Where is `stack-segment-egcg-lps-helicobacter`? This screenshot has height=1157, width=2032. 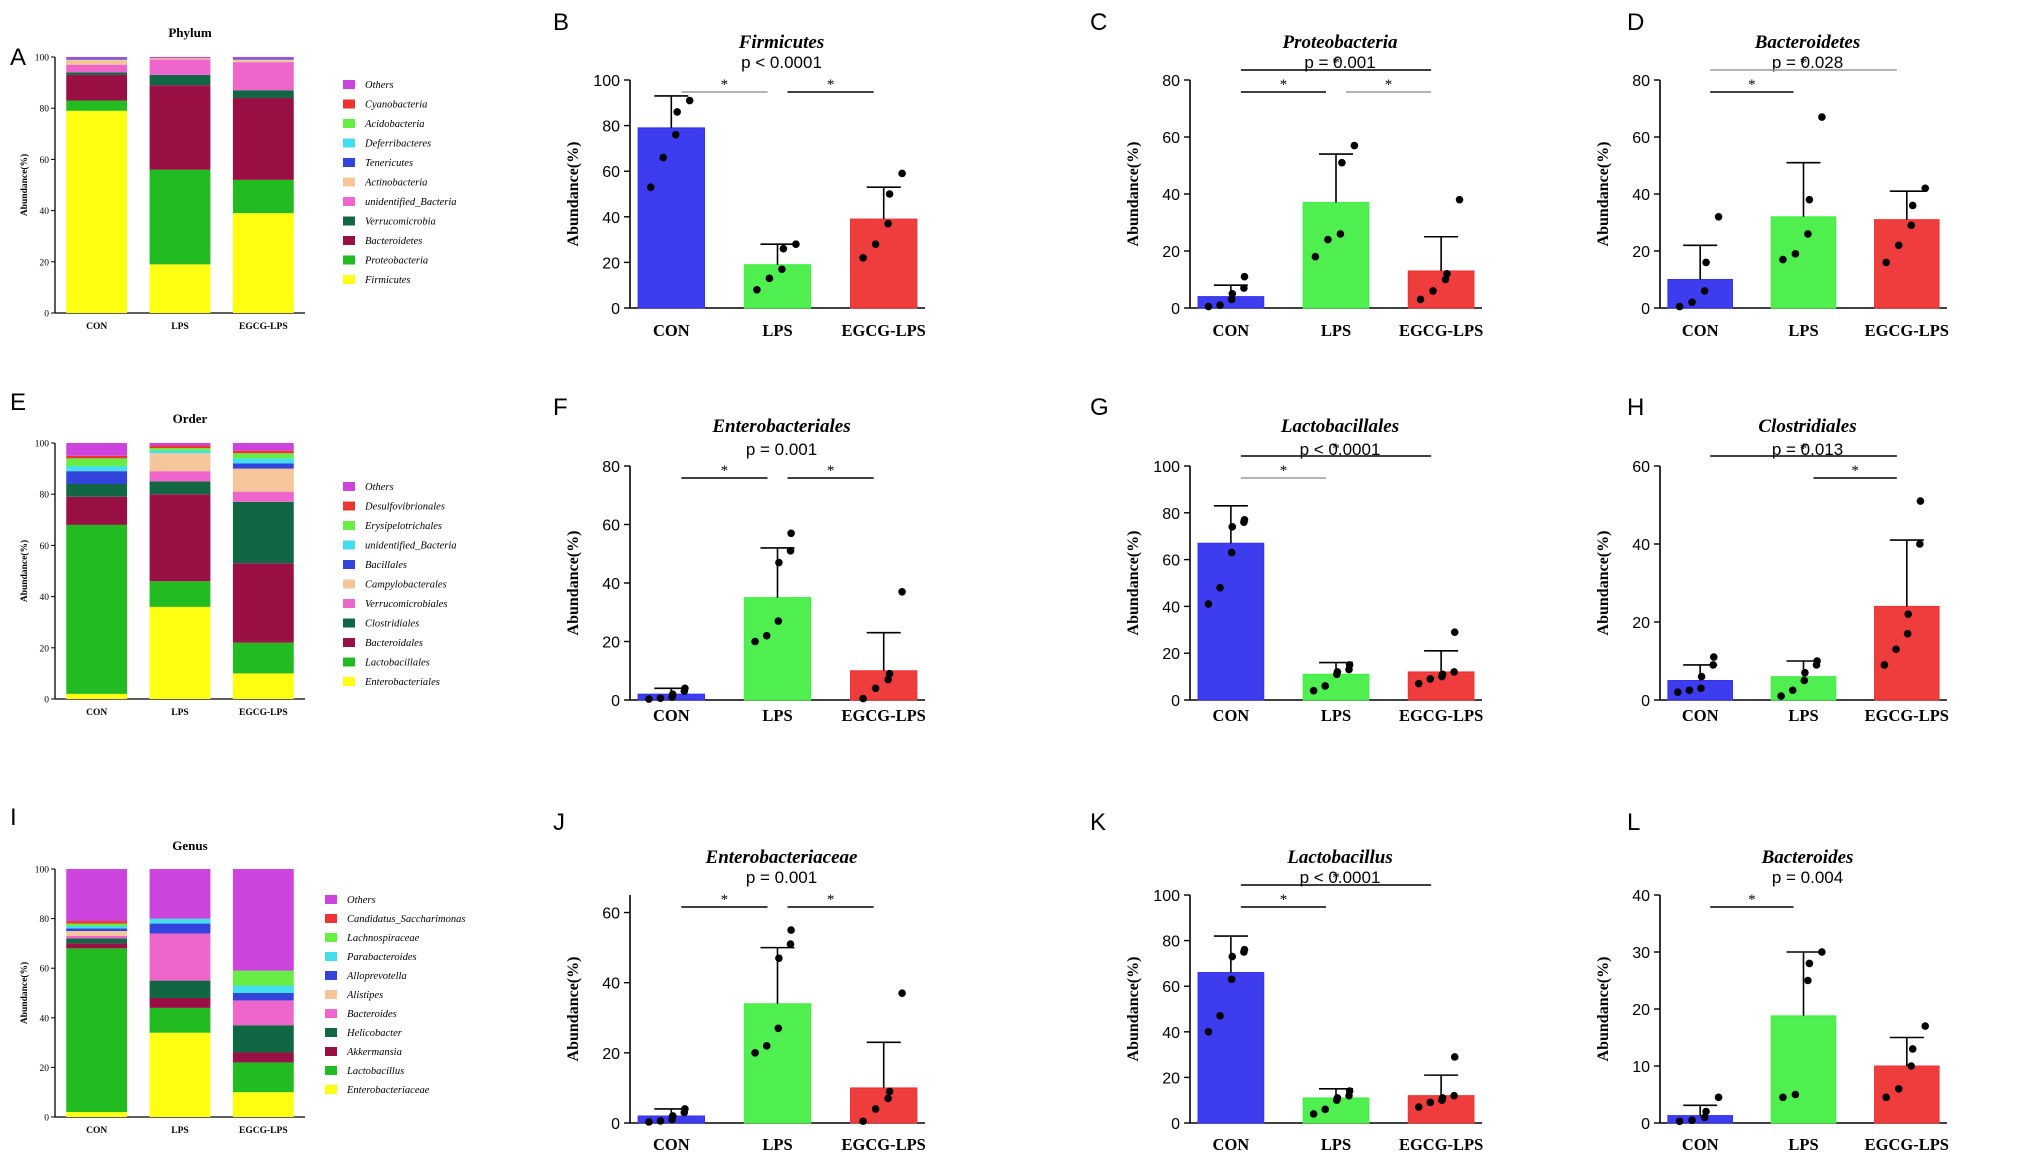
stack-segment-egcg-lps-helicobacter is located at coordinates (263, 1039).